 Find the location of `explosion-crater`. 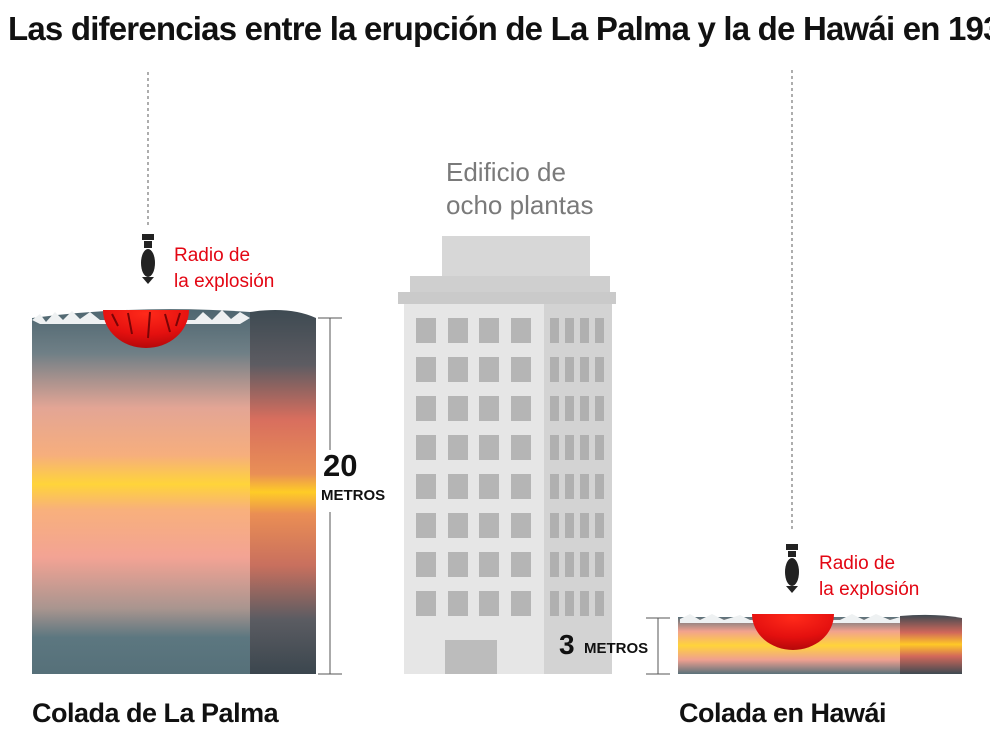

explosion-crater is located at coordinates (793, 632).